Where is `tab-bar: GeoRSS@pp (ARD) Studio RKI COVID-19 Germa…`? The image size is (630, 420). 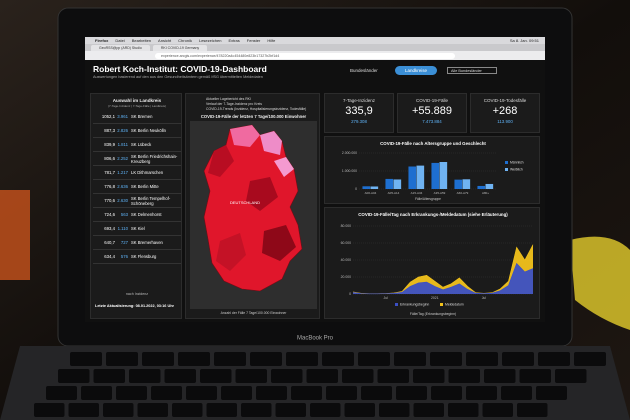
tab-bar: GeoRSS@pp (ARD) Studio RKI COVID-19 Germa… is located at coordinates (315, 47).